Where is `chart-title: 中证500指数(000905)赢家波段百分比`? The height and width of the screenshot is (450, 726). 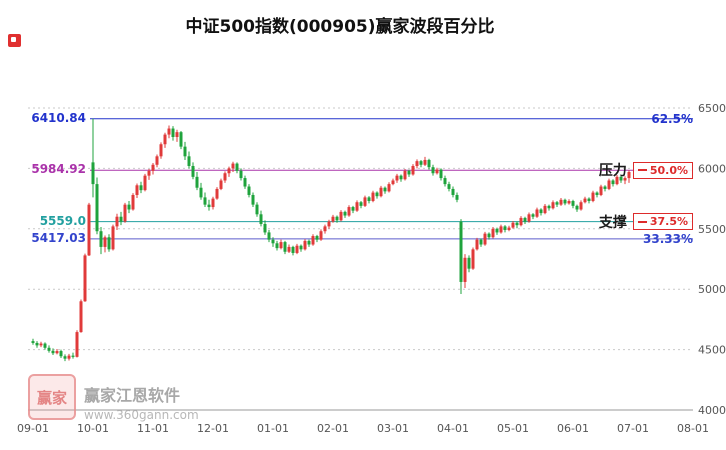 chart-title: 中证500指数(000905)赢家波段百分比 is located at coordinates (340, 27).